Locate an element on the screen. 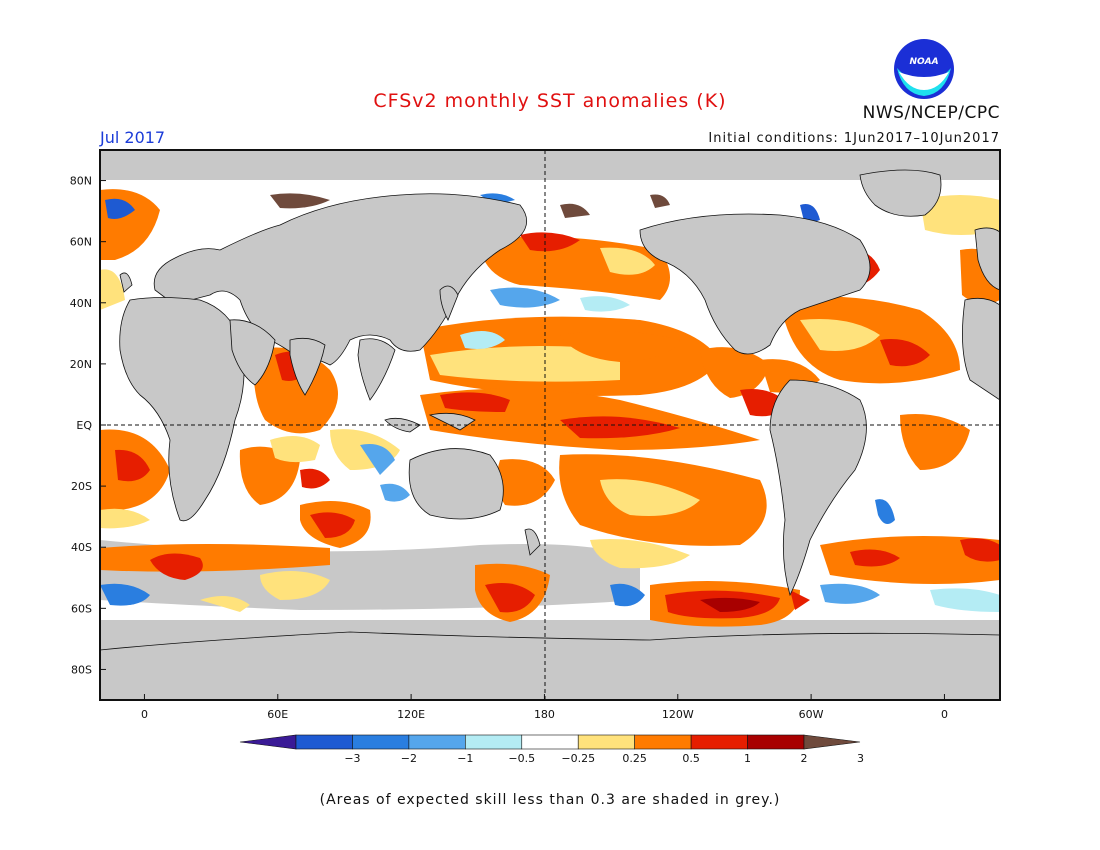  colorbar-label: −1 is located at coordinates (465, 758).